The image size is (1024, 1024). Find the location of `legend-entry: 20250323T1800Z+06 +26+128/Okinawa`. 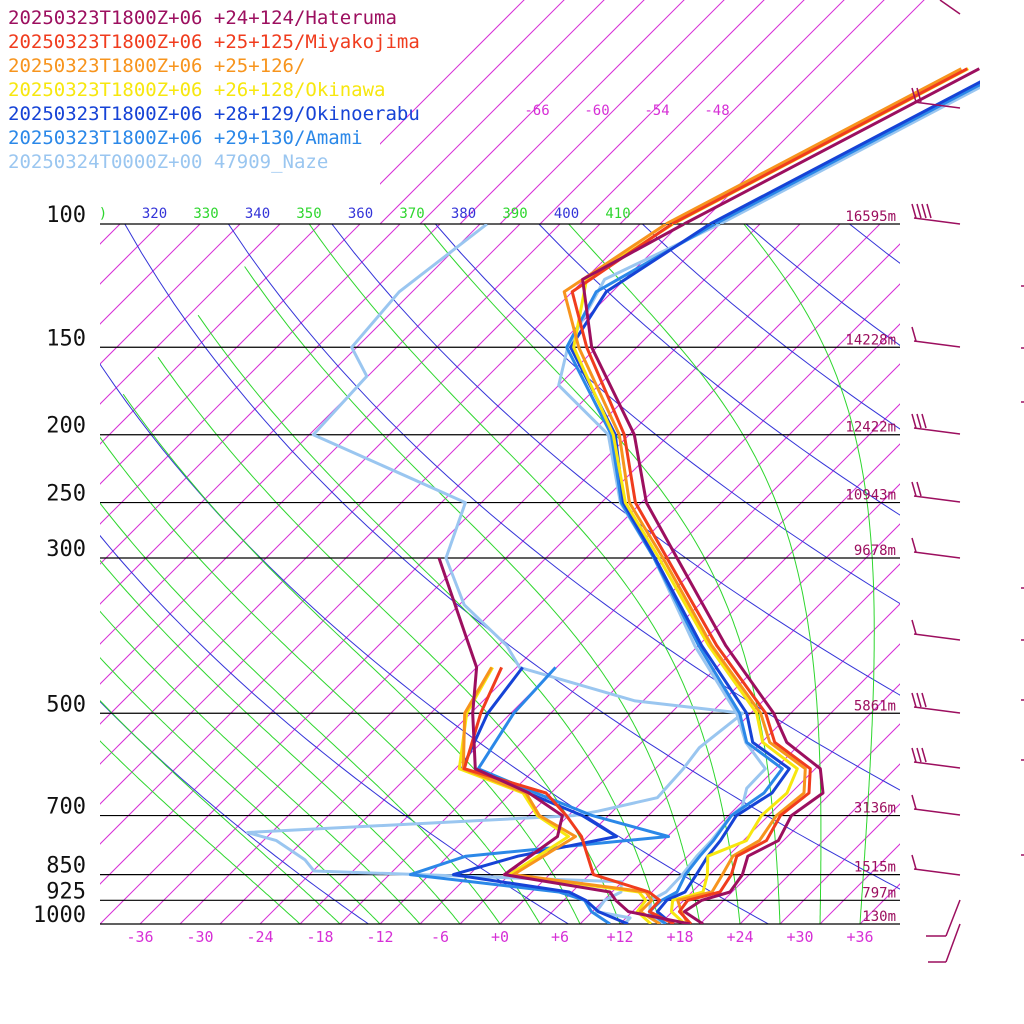

legend-entry: 20250323T1800Z+06 +26+128/Okinawa is located at coordinates (197, 90).